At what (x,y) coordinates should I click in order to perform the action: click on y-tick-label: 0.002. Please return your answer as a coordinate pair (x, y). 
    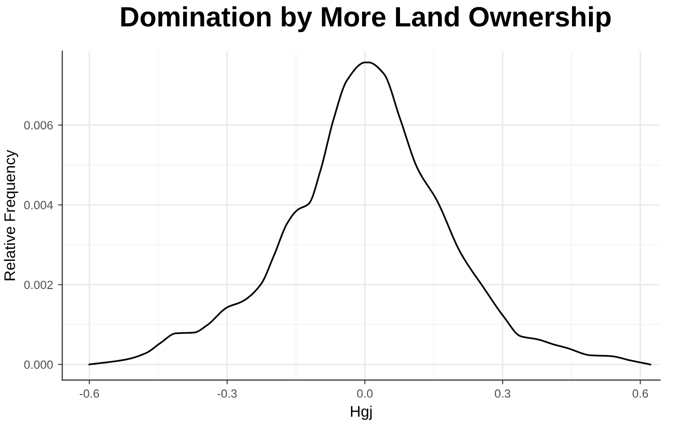
    Looking at the image, I should click on (38, 285).